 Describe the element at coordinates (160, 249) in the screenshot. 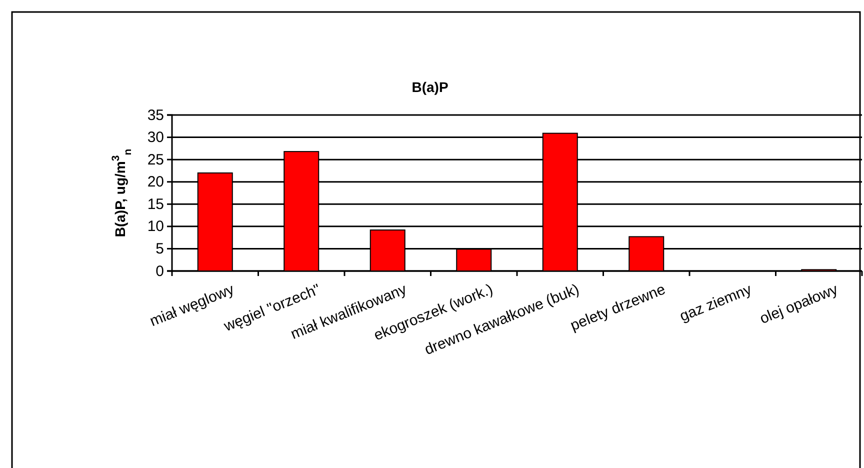

I see `y-tick-label: 5` at that location.